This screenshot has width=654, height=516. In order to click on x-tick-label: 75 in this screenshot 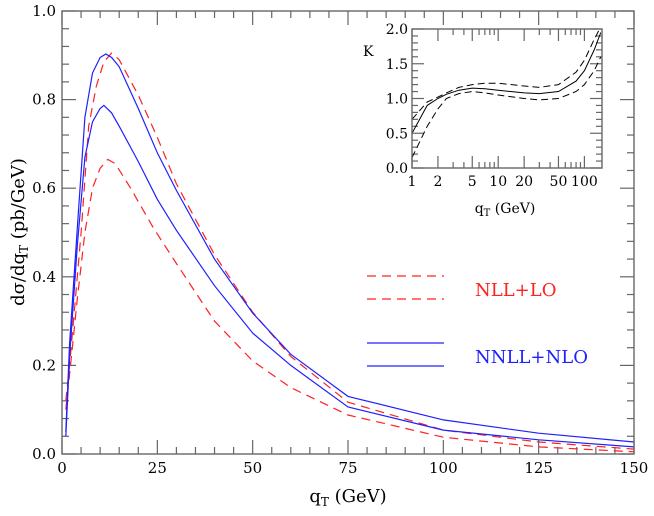, I will do `click(347, 468)`.